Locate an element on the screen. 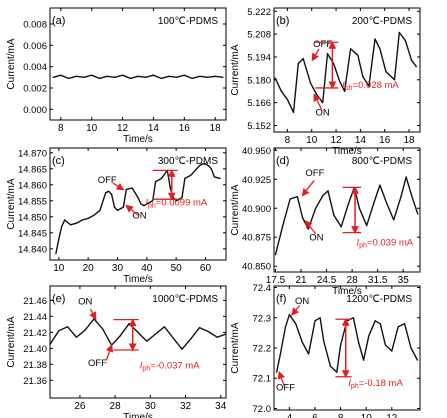  x-tick-label: 20 is located at coordinates (89, 268).